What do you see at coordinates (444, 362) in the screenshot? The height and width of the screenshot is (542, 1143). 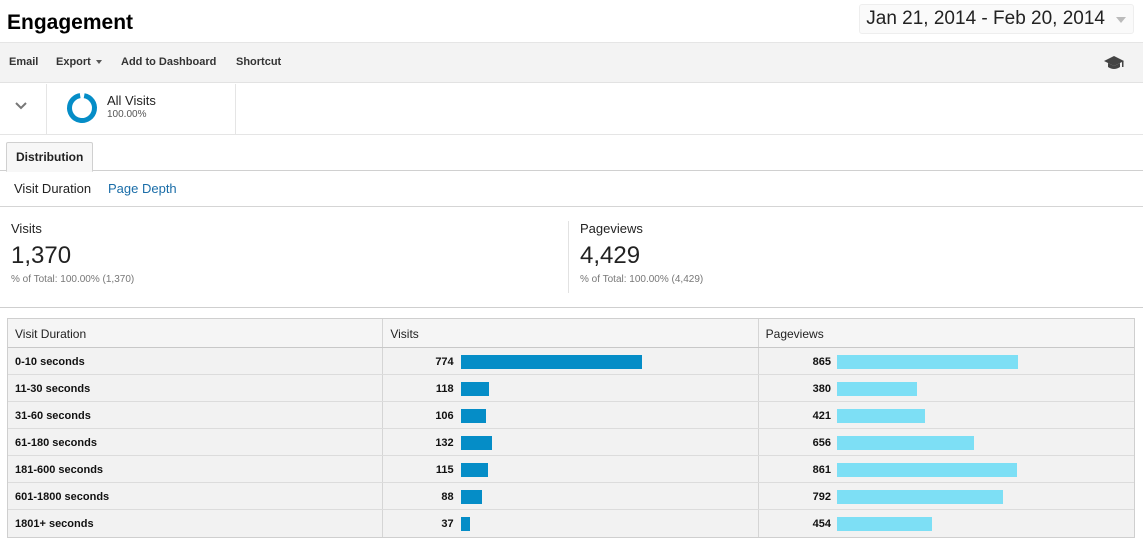 I see `visits-value: 774` at bounding box center [444, 362].